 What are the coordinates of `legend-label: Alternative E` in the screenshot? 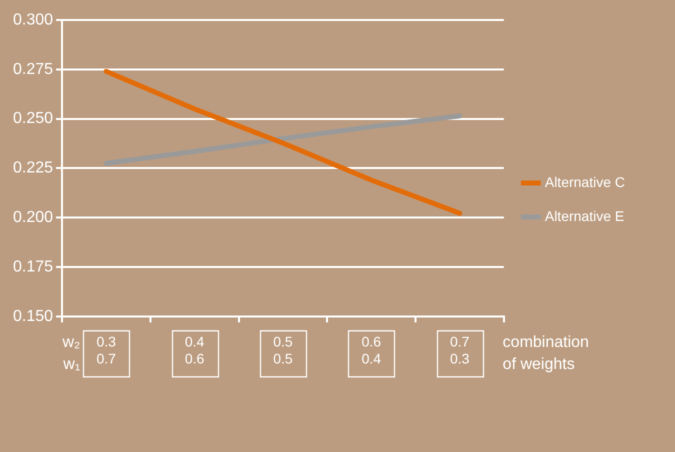 It's located at (584, 216).